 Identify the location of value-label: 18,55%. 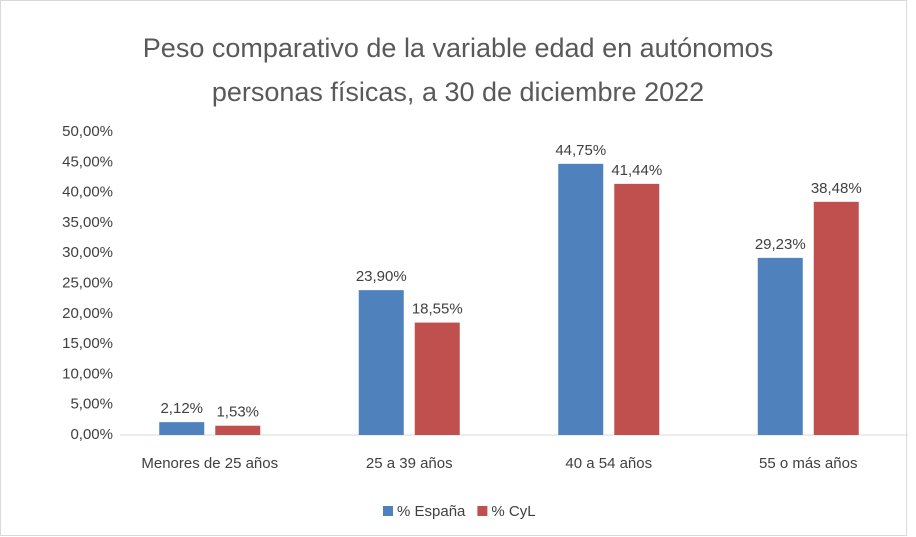
(437, 309).